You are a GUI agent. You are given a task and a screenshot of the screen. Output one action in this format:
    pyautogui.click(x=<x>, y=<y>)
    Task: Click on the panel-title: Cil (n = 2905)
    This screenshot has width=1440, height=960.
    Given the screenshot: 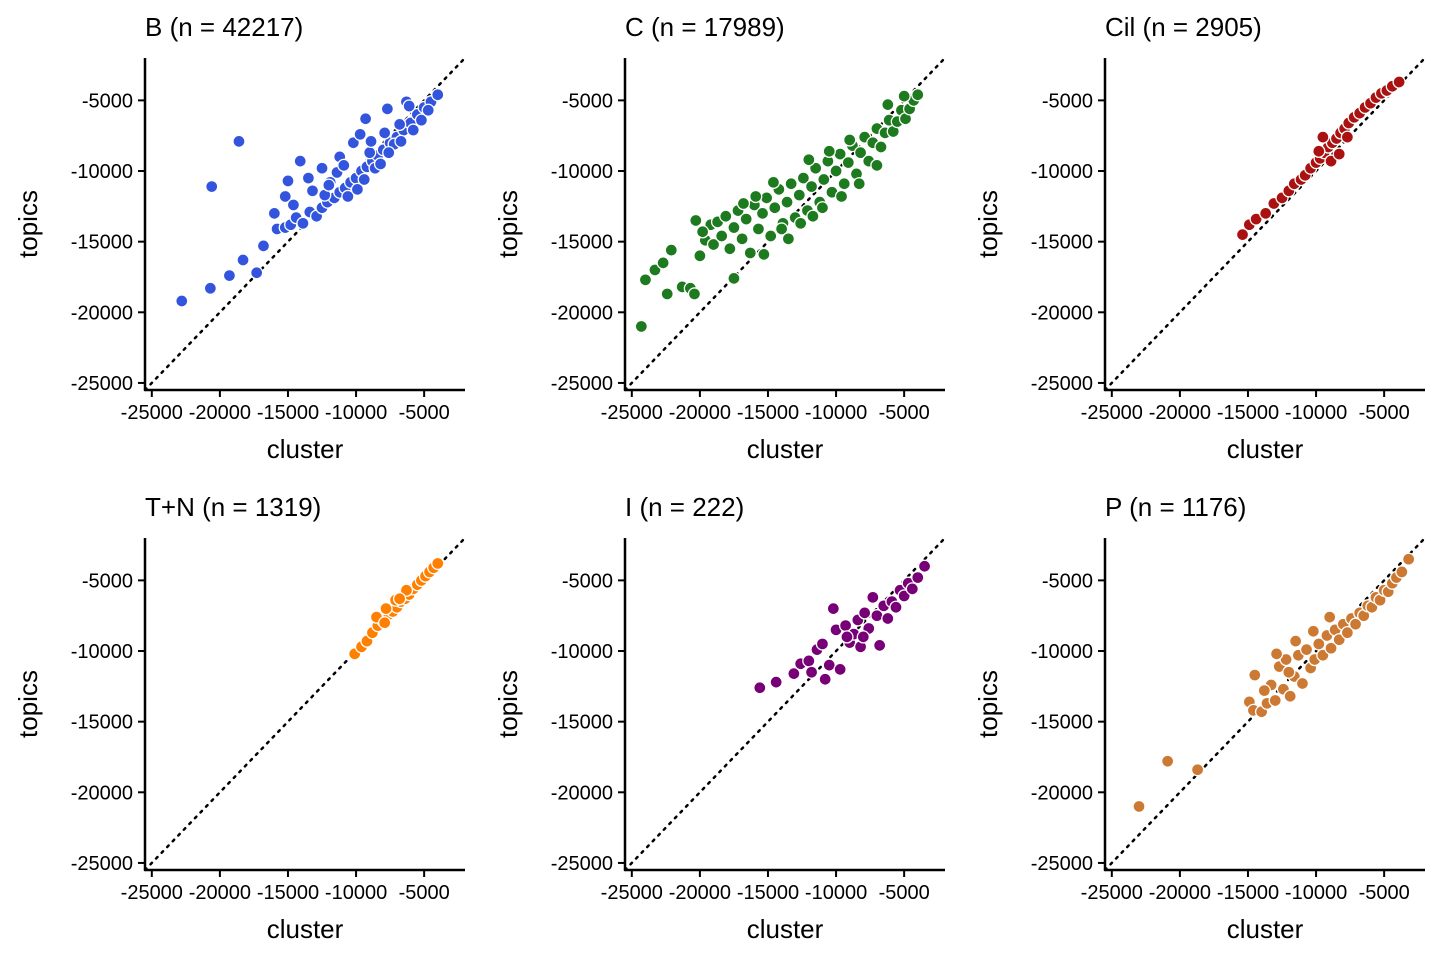 What is the action you would take?
    pyautogui.click(x=1183, y=27)
    